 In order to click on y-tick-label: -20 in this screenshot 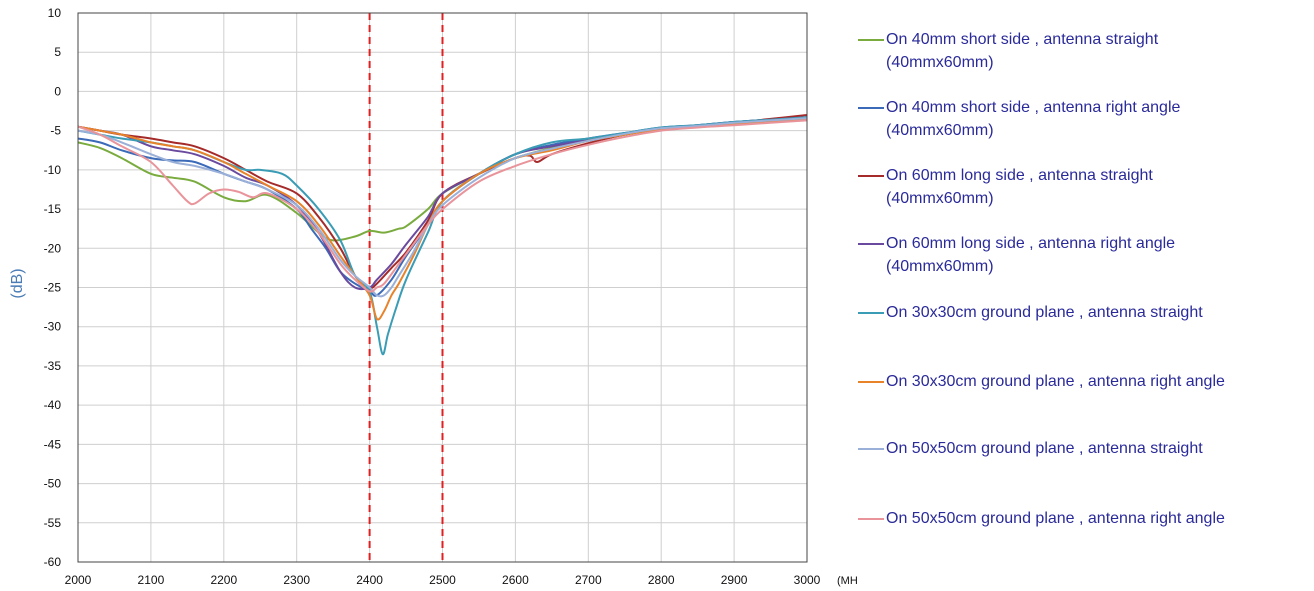, I will do `click(53, 248)`.